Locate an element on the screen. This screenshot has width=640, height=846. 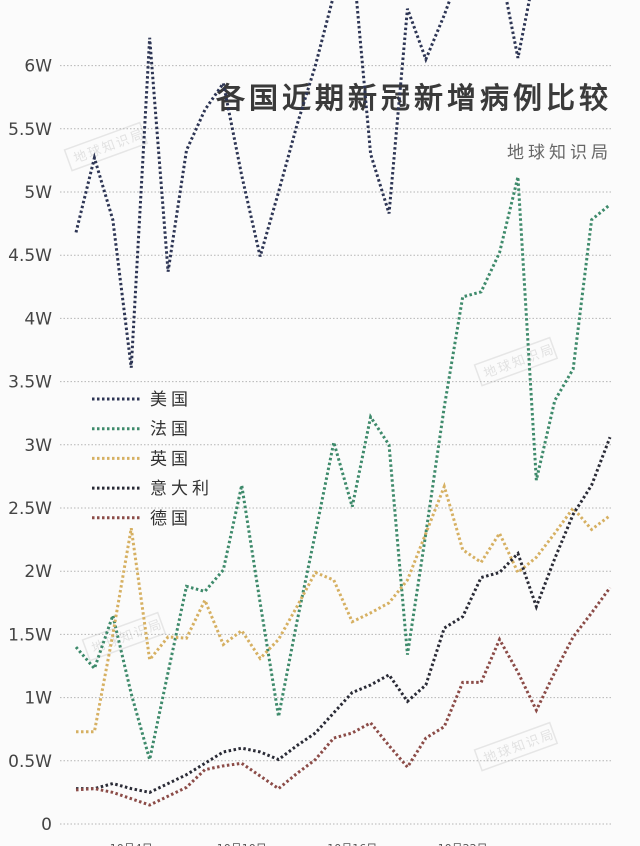
y-tick-label: 6W is located at coordinates (38, 67).